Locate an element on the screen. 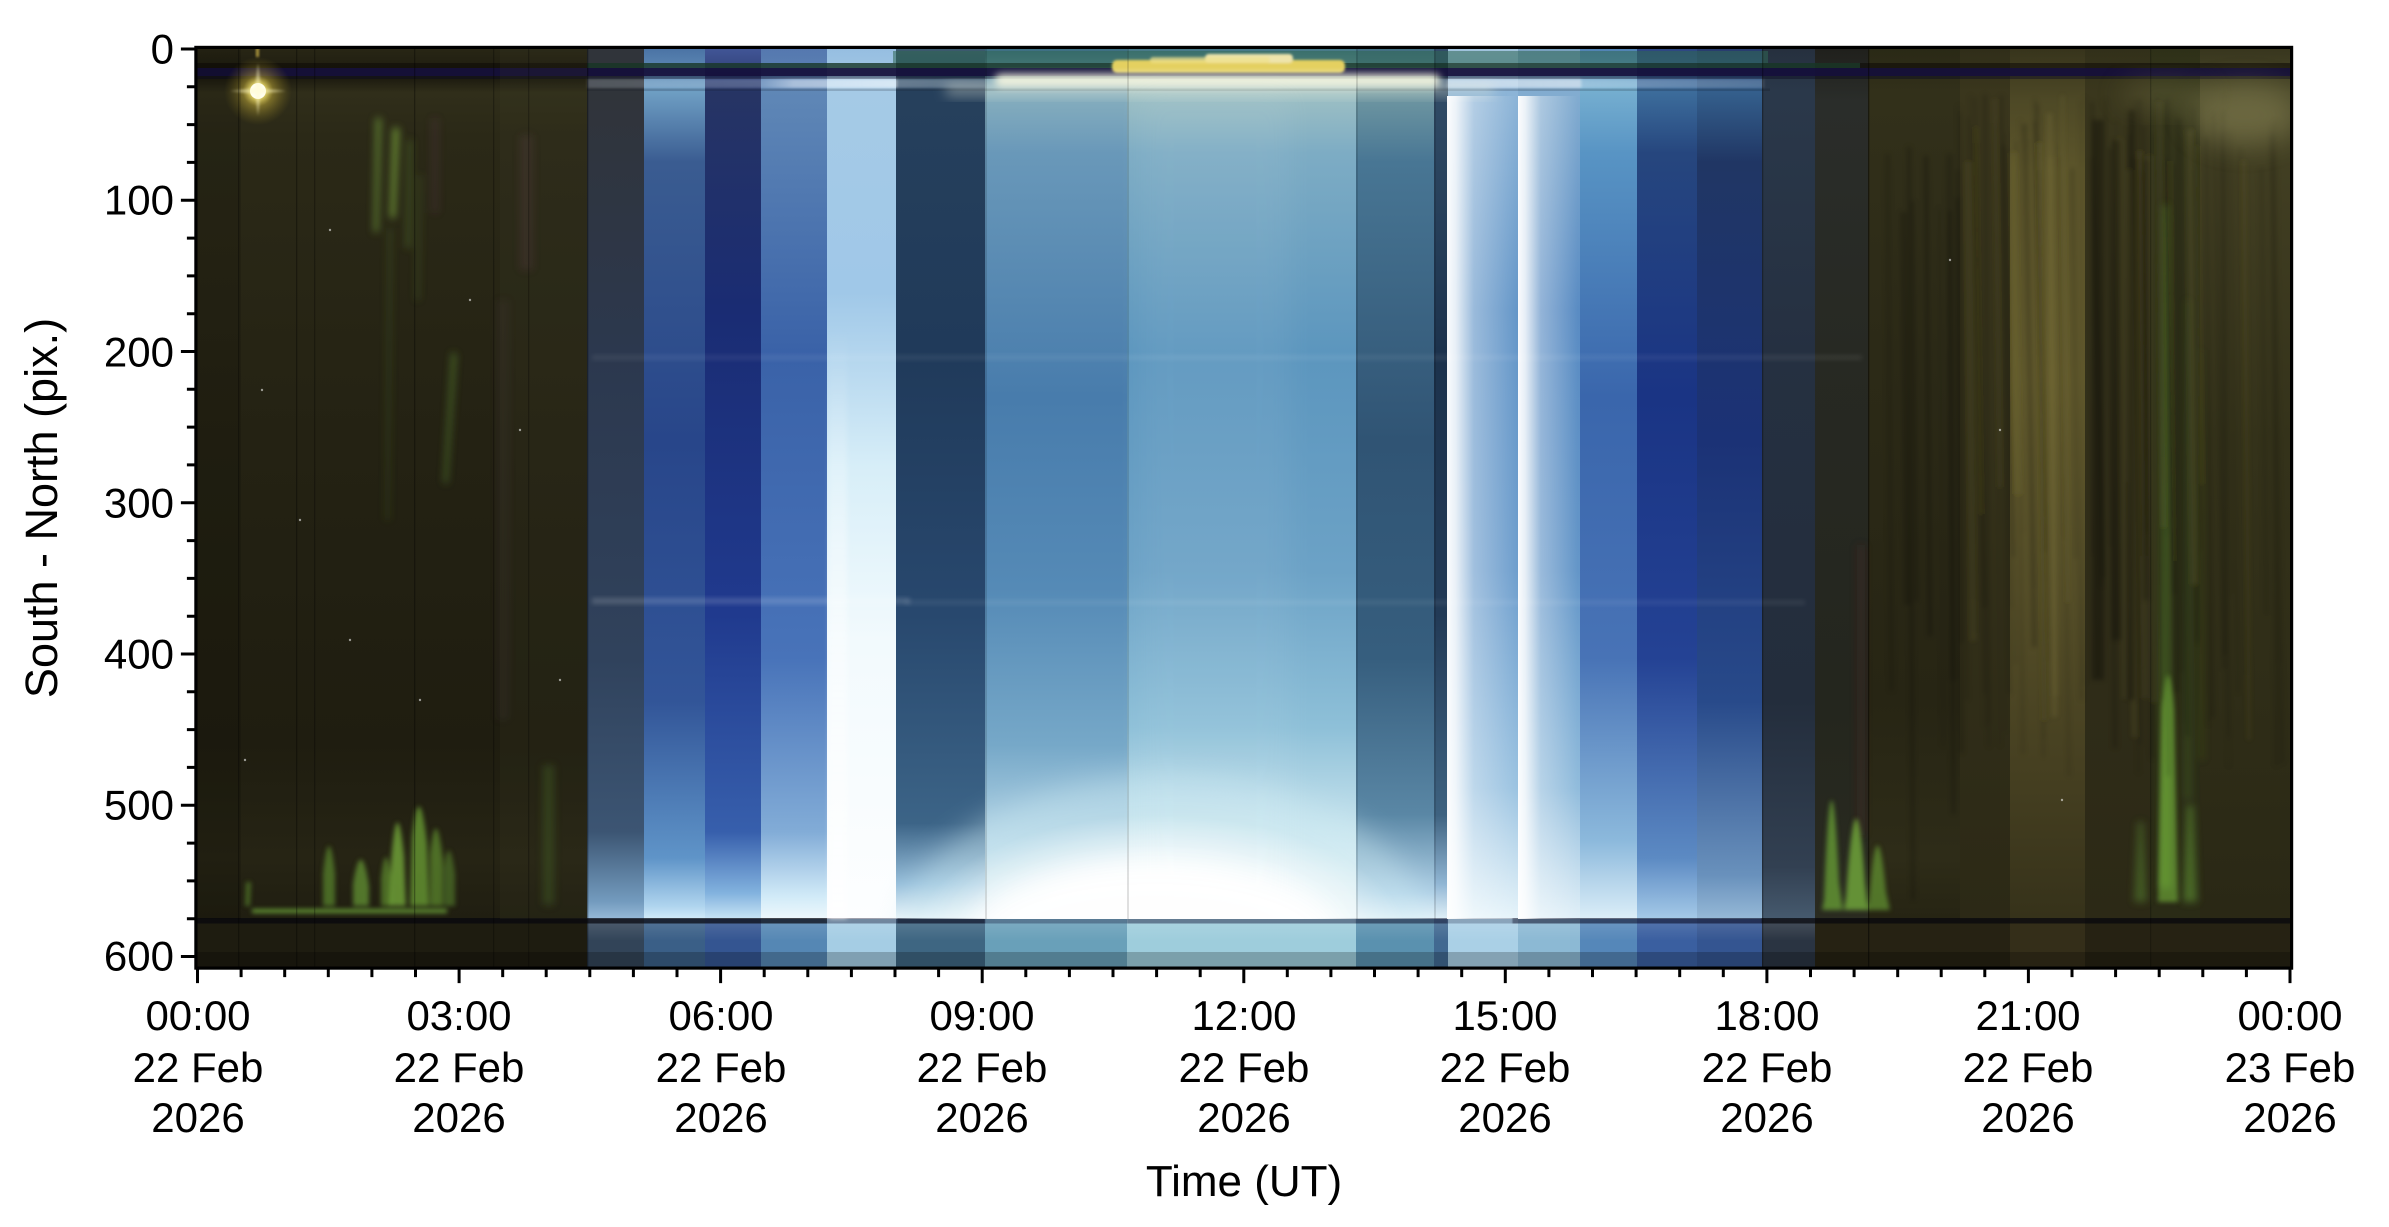 The image size is (2389, 1227). svg-text: 09:00 is located at coordinates (981, 1015).